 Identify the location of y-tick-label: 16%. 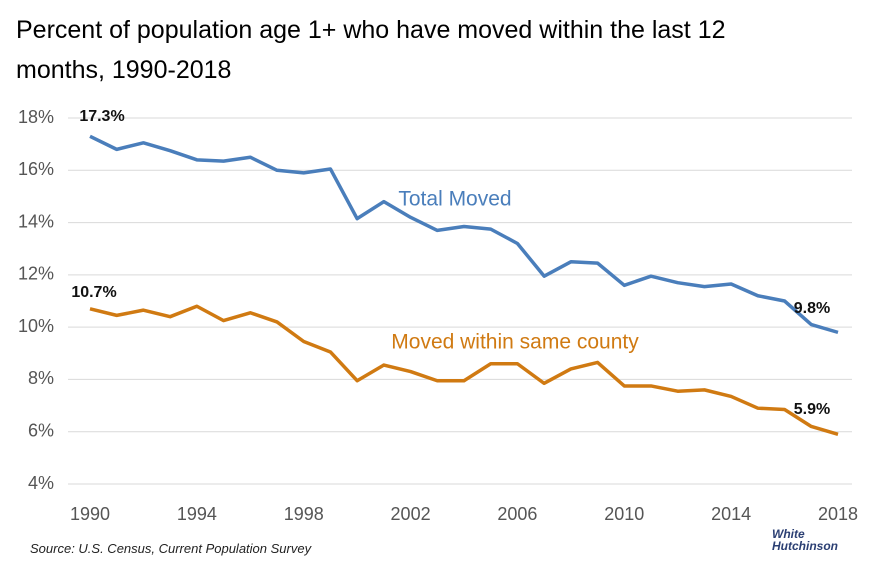
(36, 169).